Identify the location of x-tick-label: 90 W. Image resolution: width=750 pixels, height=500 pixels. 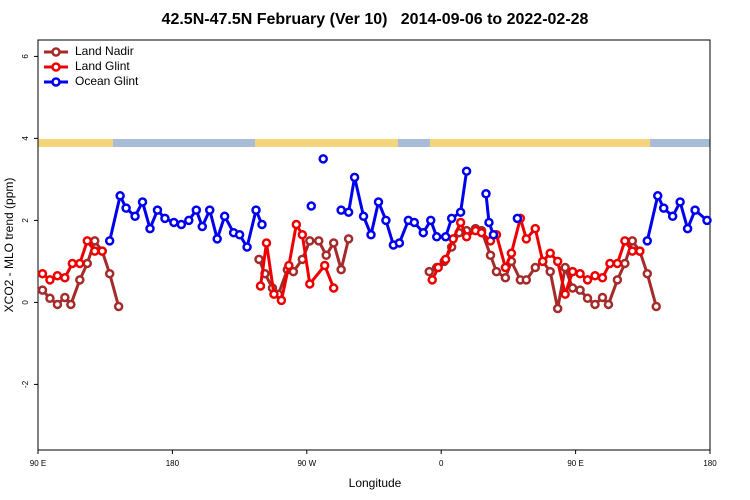
(306, 463).